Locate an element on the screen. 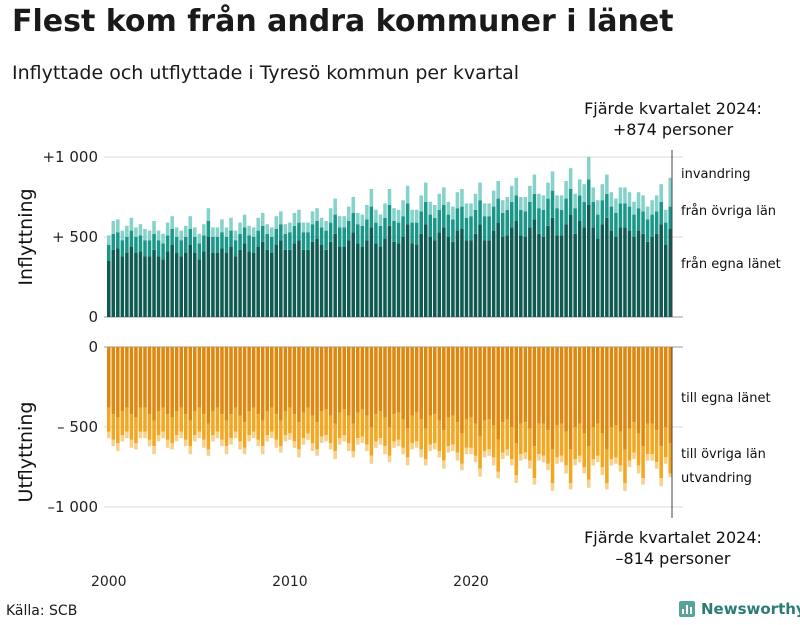 The width and height of the screenshot is (800, 625). y-axis-title-utflyttning: Utflyttning is located at coordinates (26, 452).